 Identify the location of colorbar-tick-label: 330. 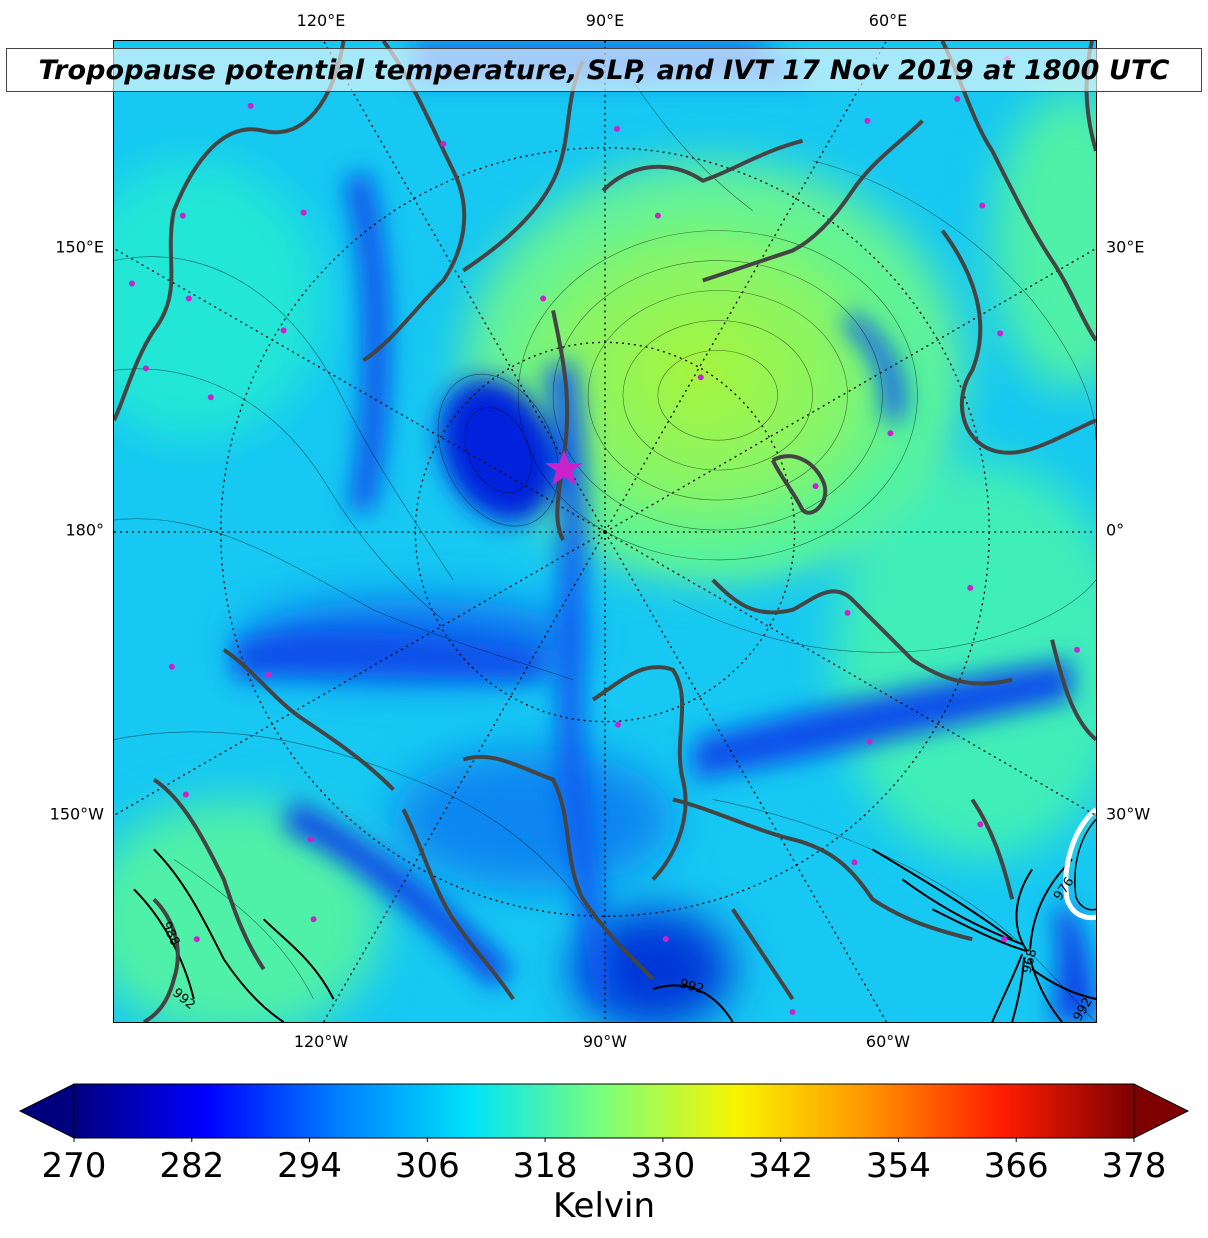
(663, 1166).